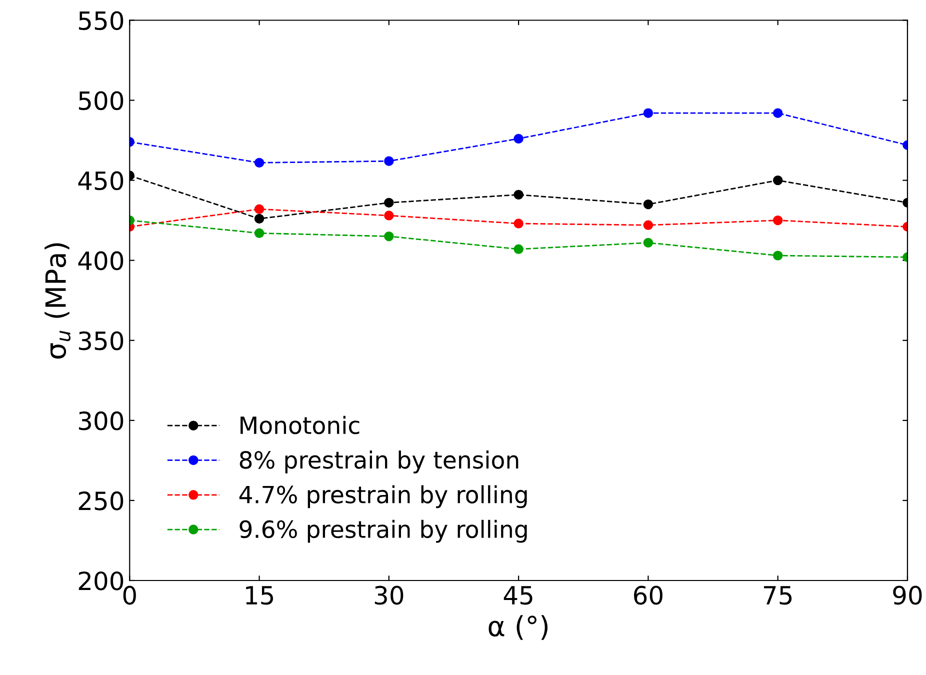  Describe the element at coordinates (101, 20) in the screenshot. I see `y-tick-label: 550` at that location.